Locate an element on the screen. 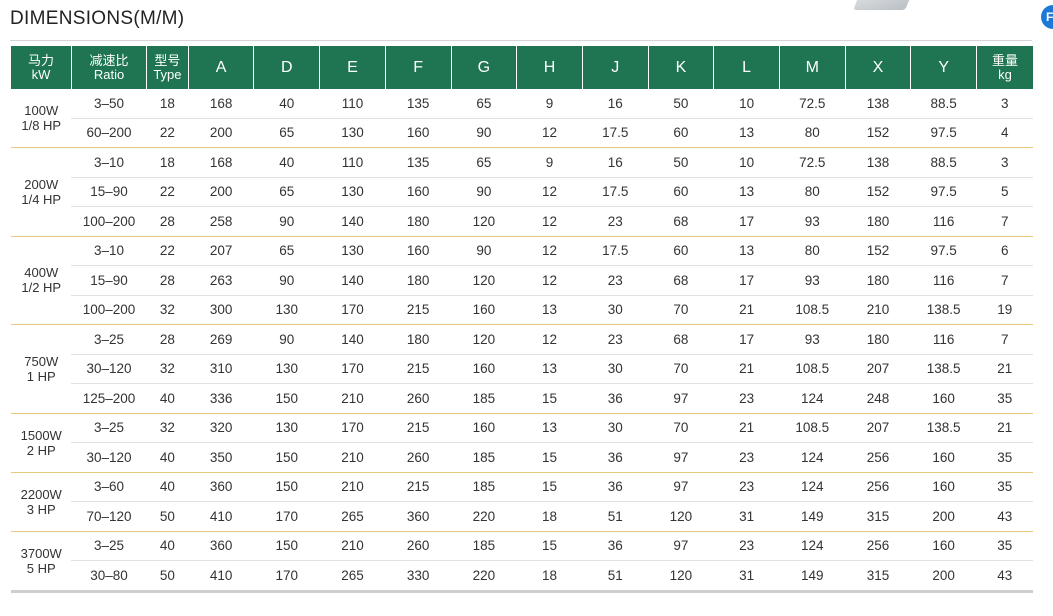 The image size is (1053, 616). table-cell: 51 is located at coordinates (615, 576).